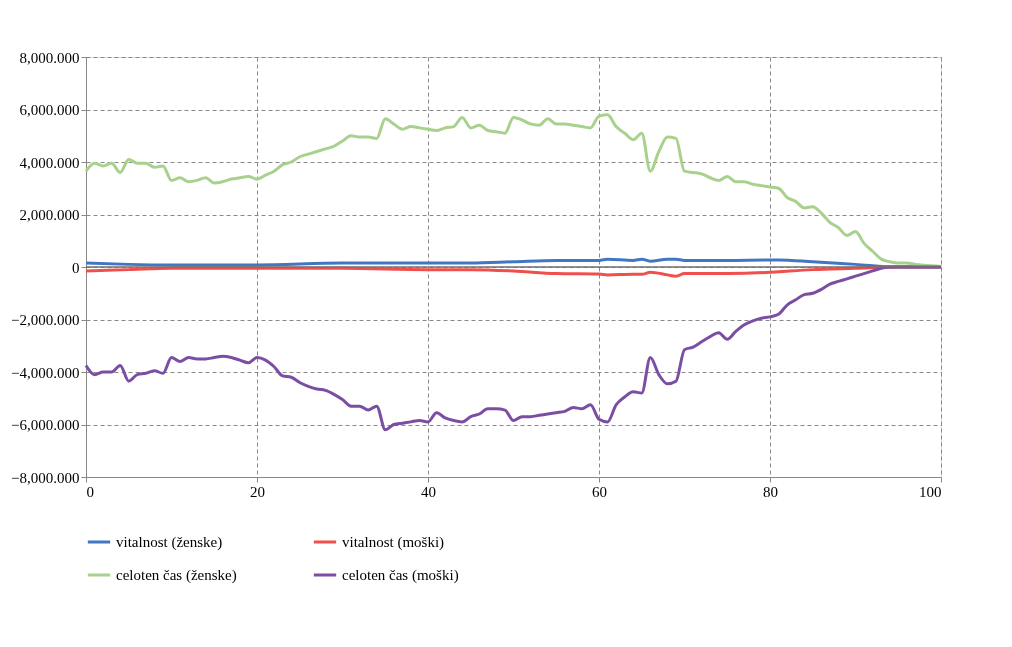 The image size is (1012, 647). What do you see at coordinates (49, 57) in the screenshot?
I see `y-tick-label: 8,000.000` at bounding box center [49, 57].